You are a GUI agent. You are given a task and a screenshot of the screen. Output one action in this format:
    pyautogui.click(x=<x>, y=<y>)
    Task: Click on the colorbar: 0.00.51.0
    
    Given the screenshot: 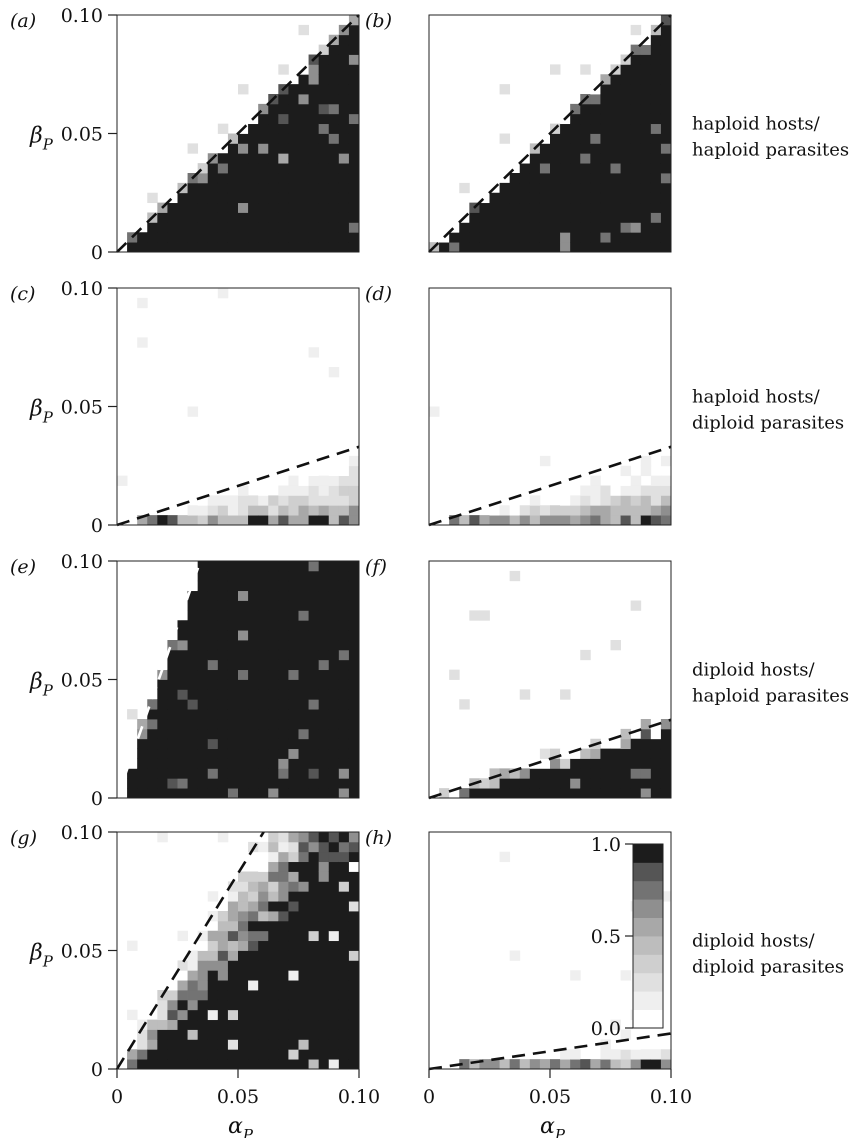 What is the action you would take?
    pyautogui.click(x=627, y=937)
    